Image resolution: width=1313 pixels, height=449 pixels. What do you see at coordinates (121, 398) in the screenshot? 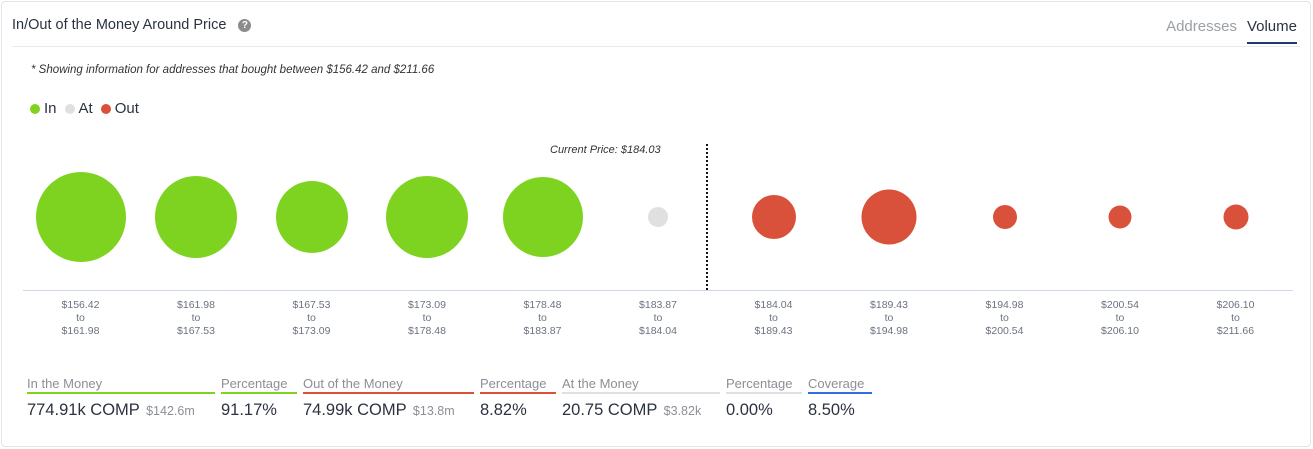
I see `stat-in-the-money: In the Money 774.91k COMP $142.6m` at bounding box center [121, 398].